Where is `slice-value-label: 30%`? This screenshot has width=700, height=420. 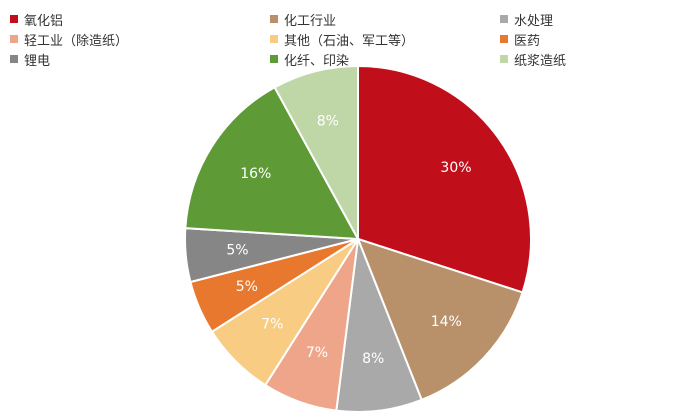 slice-value-label: 30% is located at coordinates (455, 168).